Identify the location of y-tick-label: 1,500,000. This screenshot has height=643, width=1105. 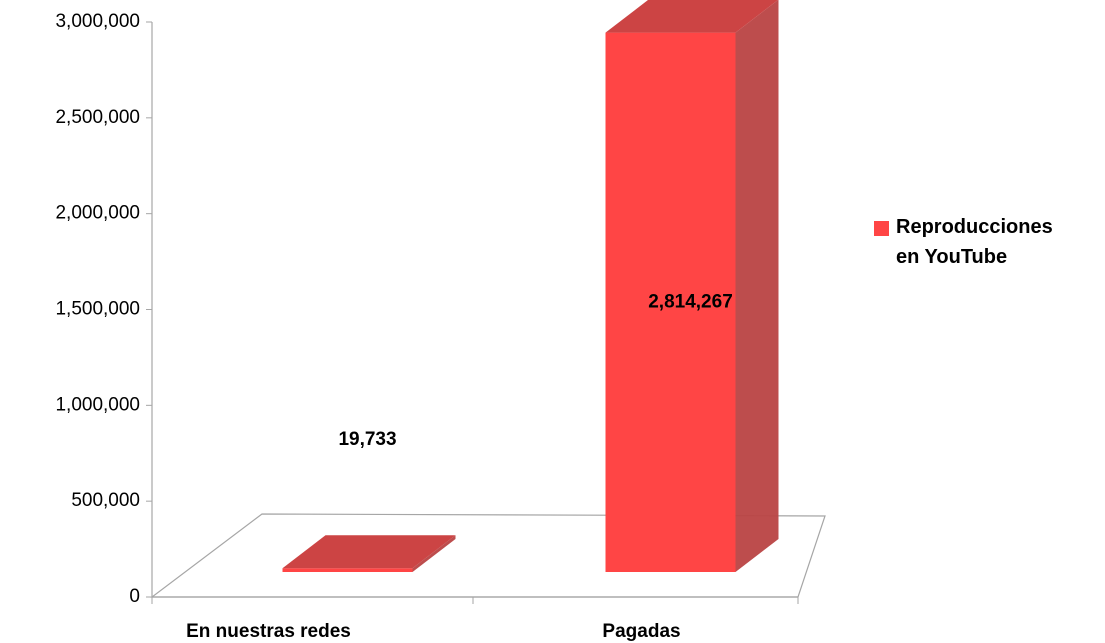
(97, 309).